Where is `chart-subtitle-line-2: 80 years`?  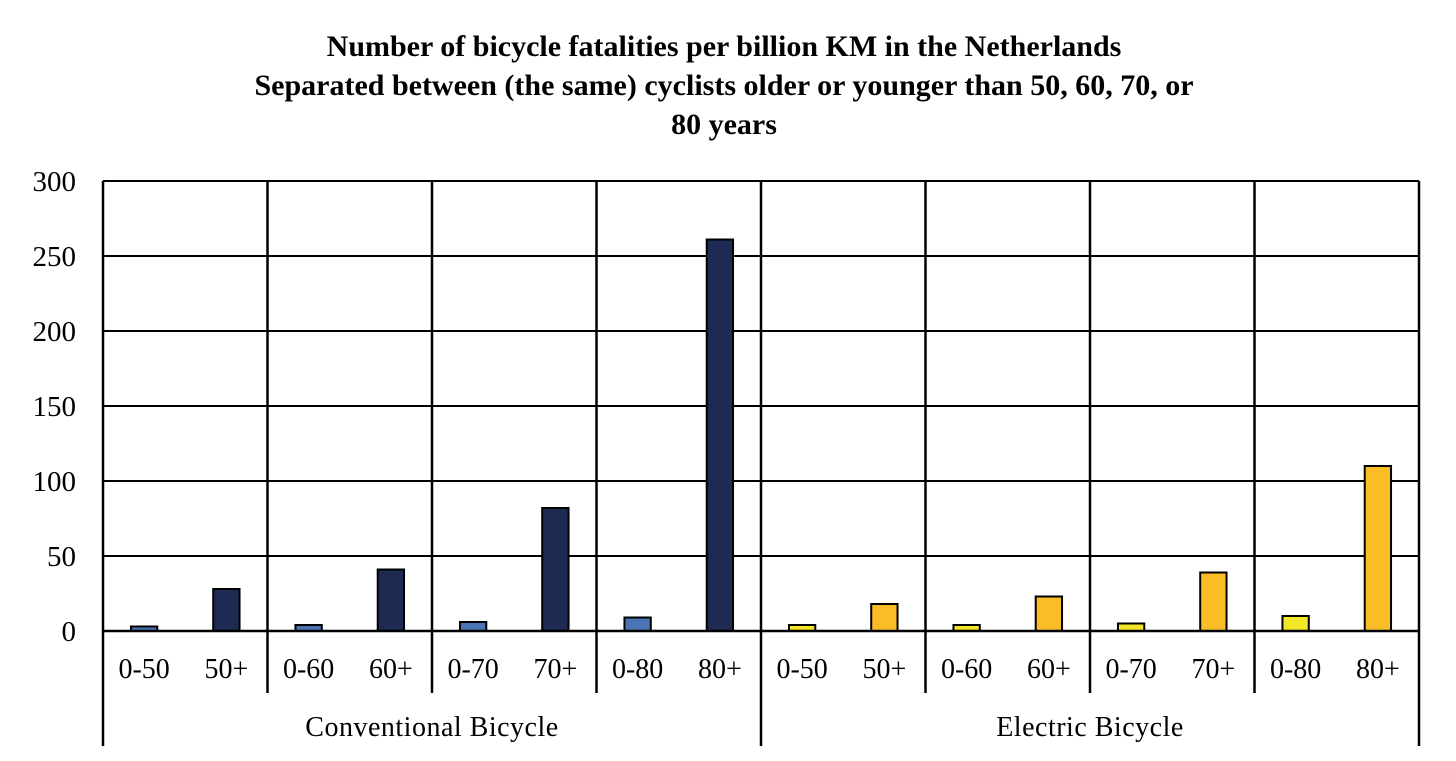 chart-subtitle-line-2: 80 years is located at coordinates (724, 124).